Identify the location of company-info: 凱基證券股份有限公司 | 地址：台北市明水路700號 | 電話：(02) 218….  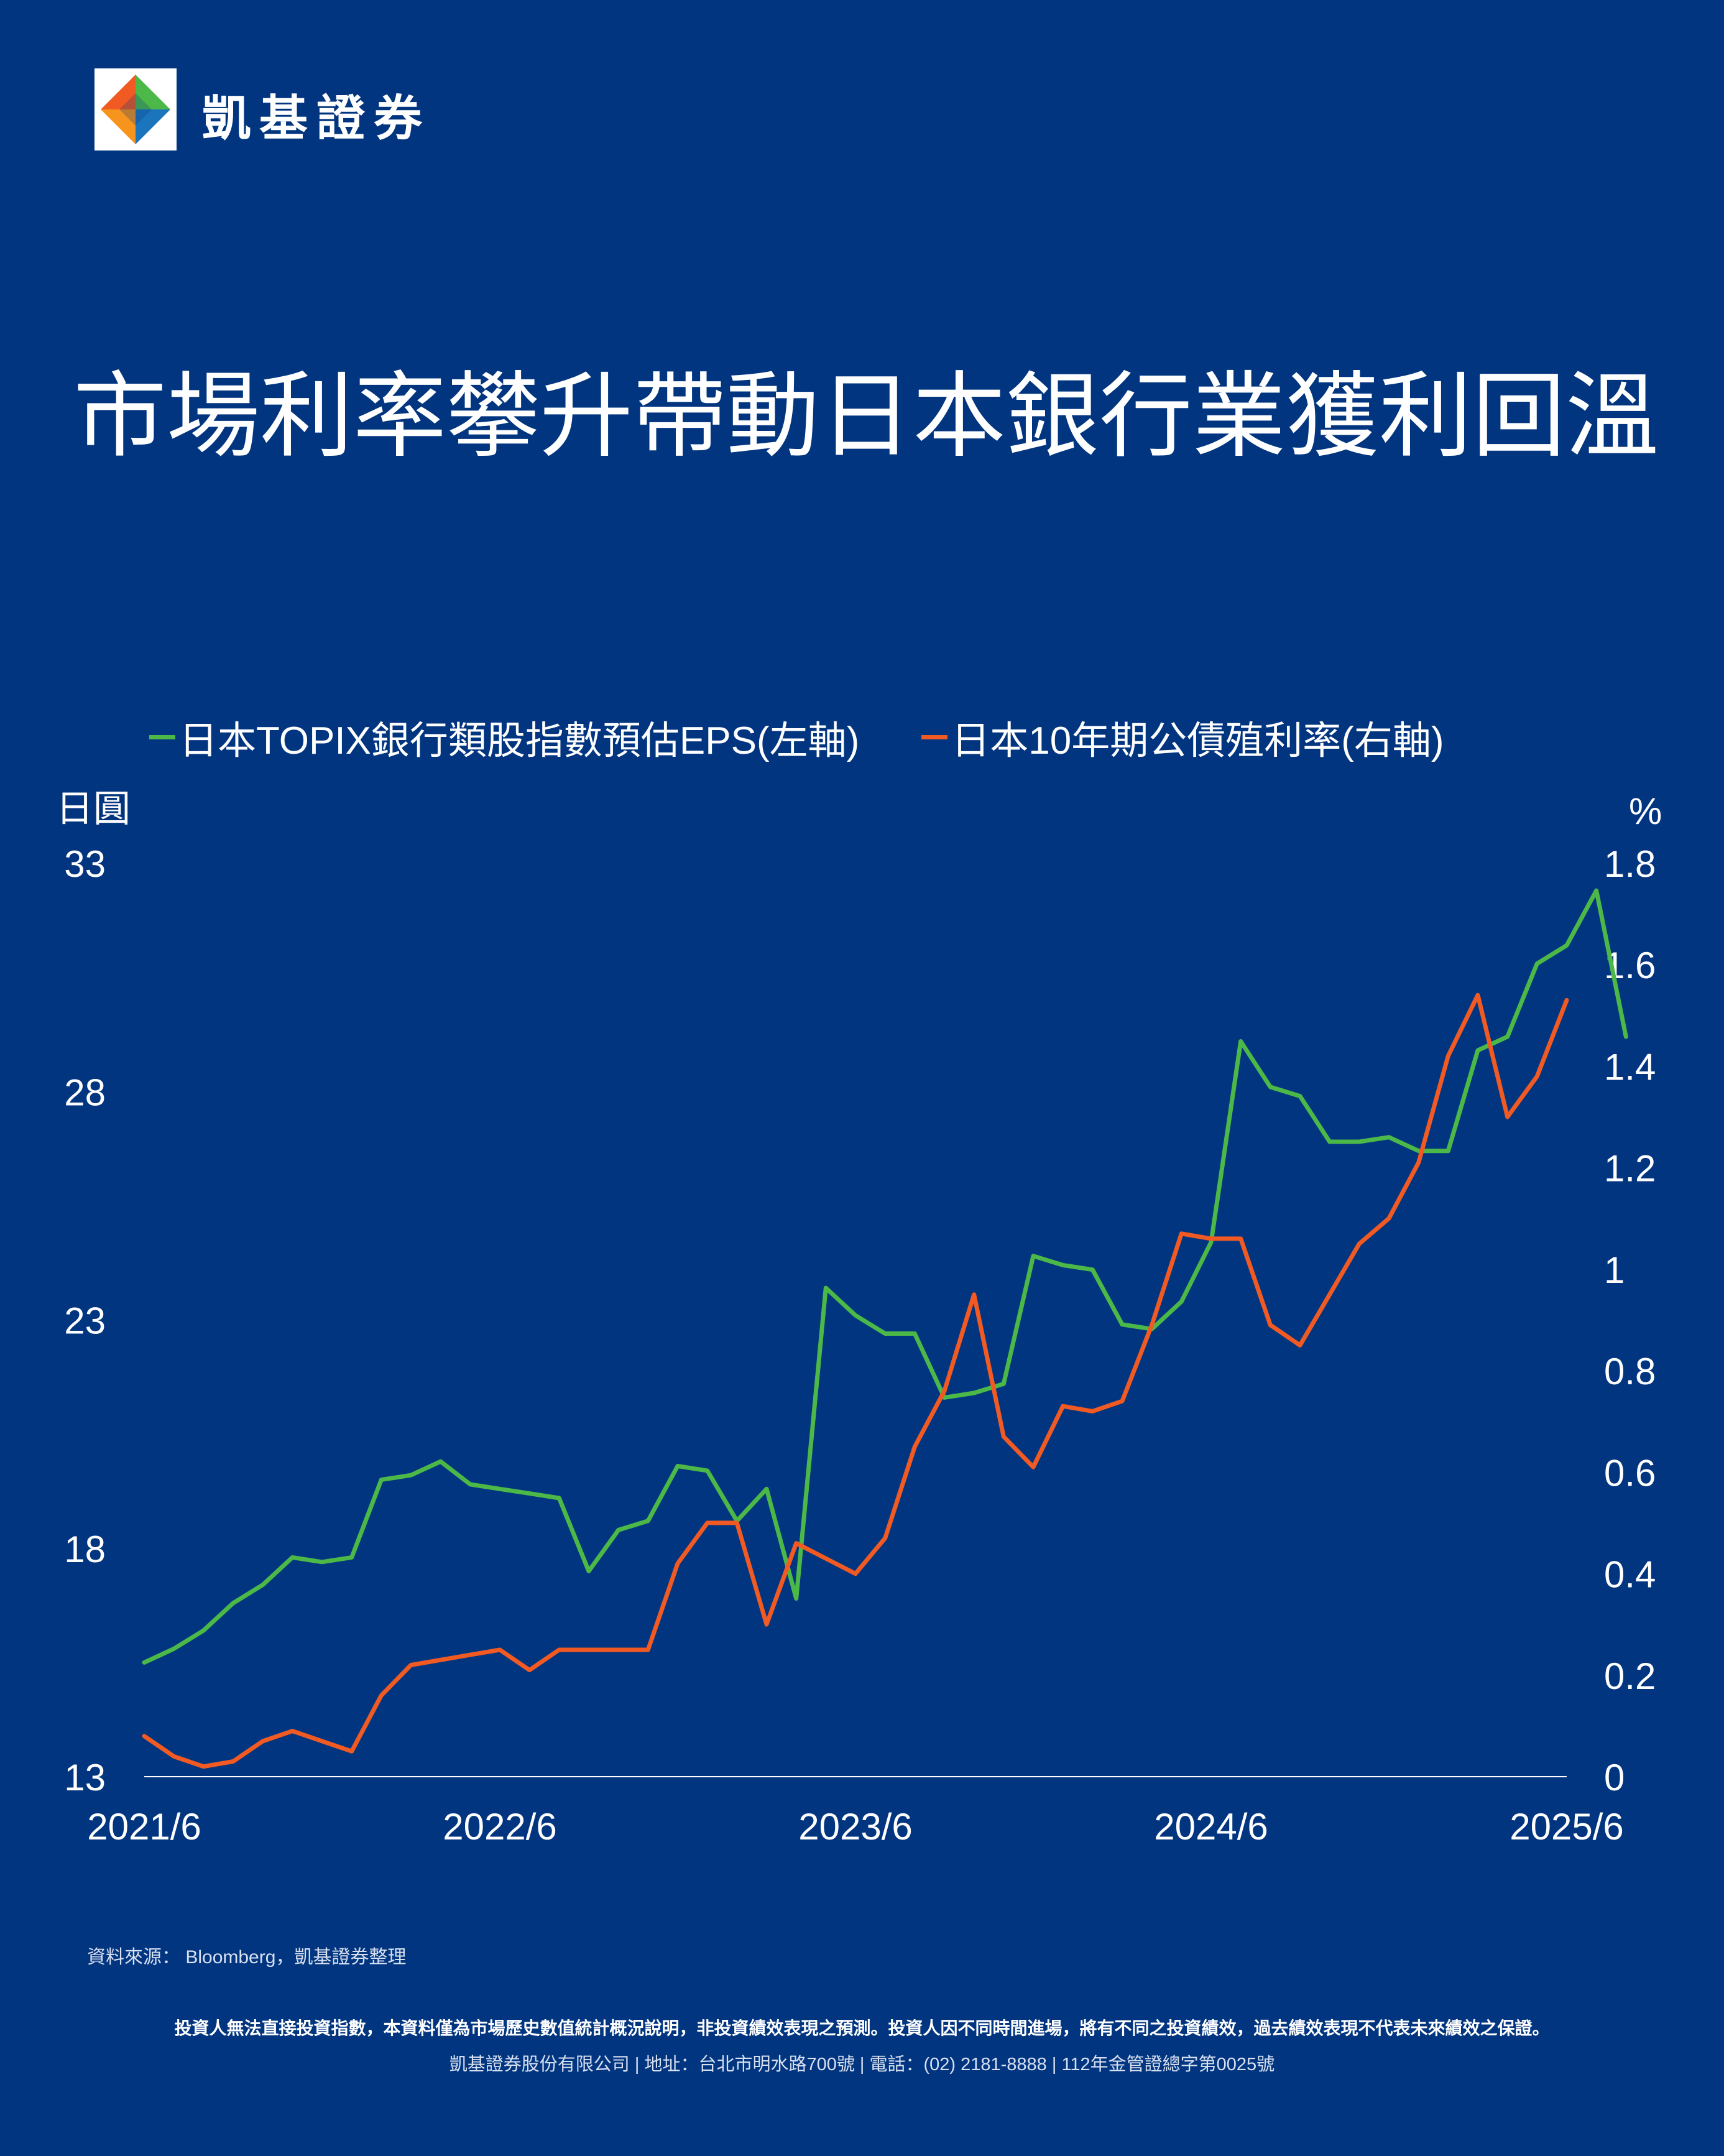
(862, 2065).